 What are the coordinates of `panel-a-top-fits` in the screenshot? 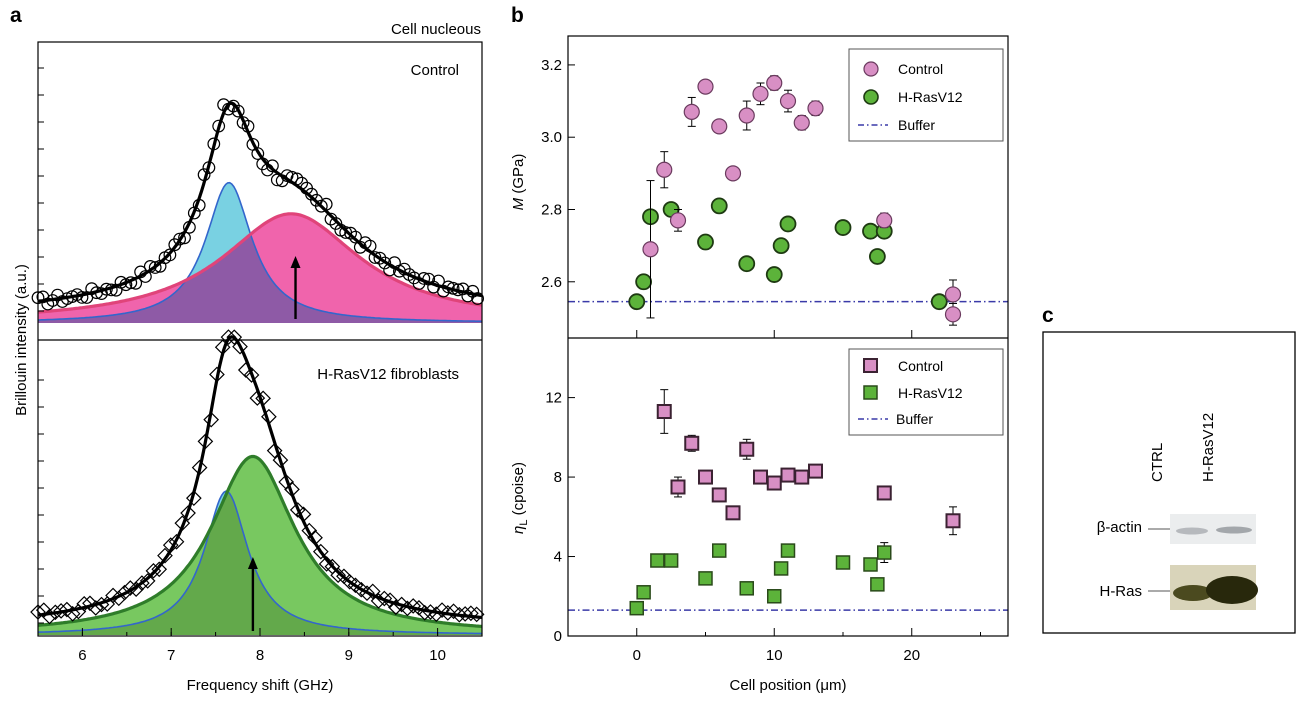 It's located at (260, 252).